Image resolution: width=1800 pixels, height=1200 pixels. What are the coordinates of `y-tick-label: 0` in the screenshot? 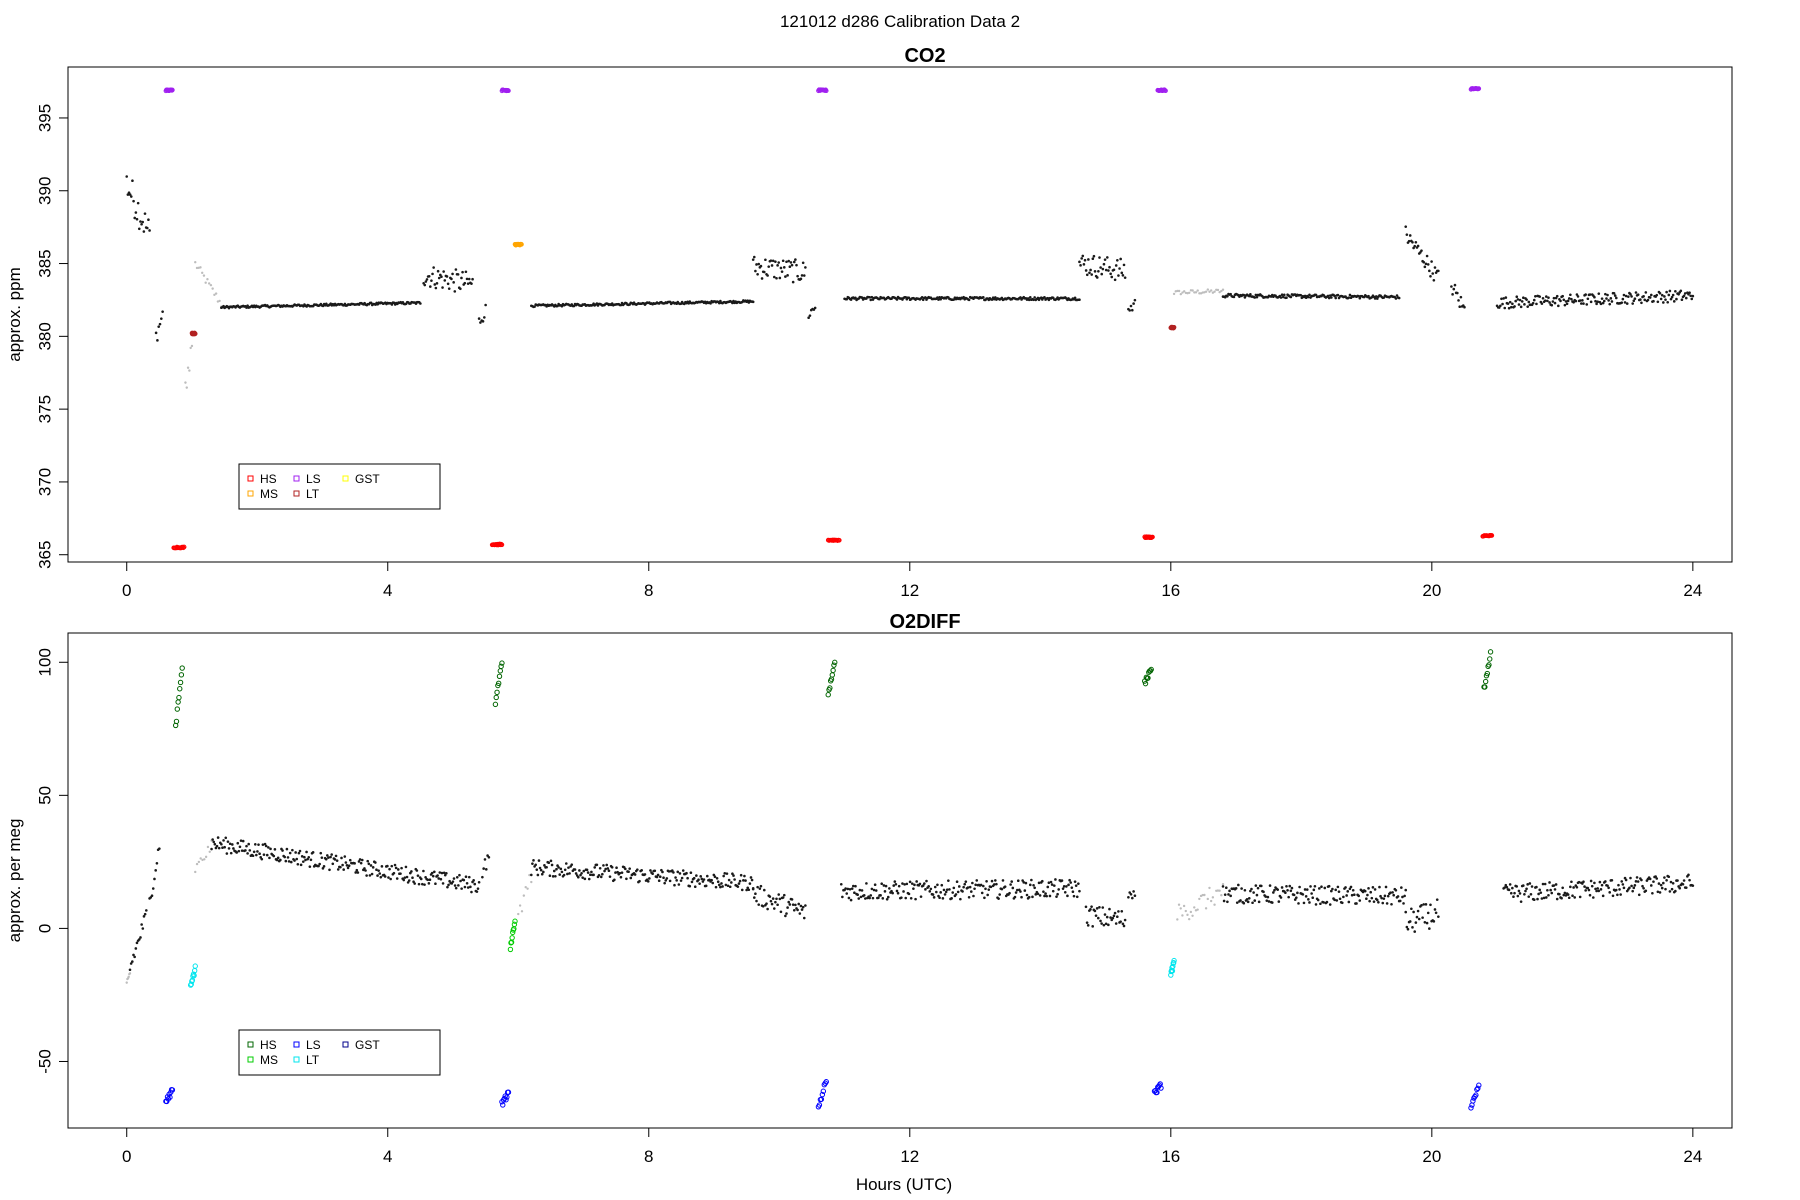 It's located at (44, 928).